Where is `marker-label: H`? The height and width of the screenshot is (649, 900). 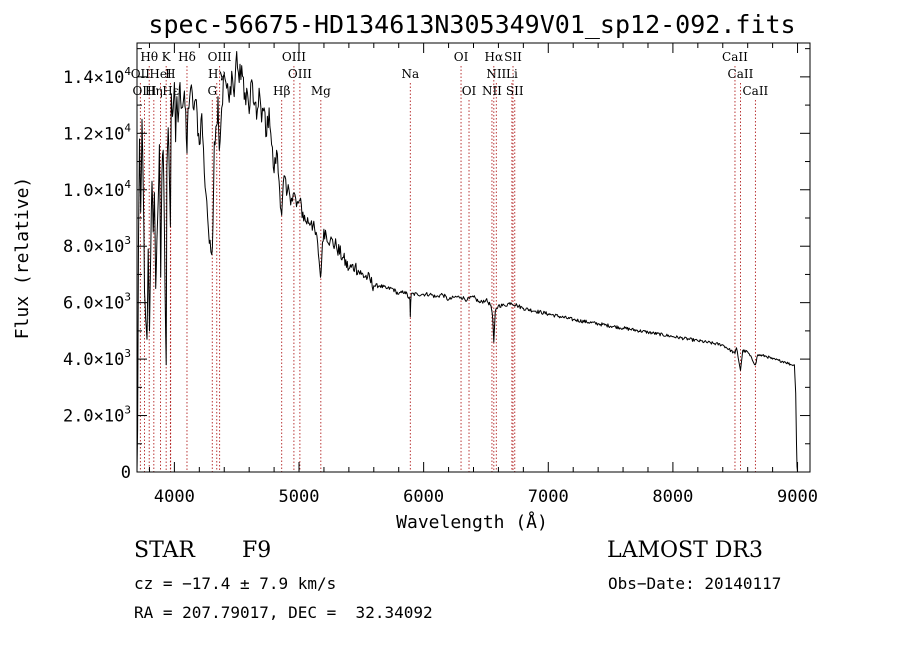
marker-label: H is located at coordinates (170, 74).